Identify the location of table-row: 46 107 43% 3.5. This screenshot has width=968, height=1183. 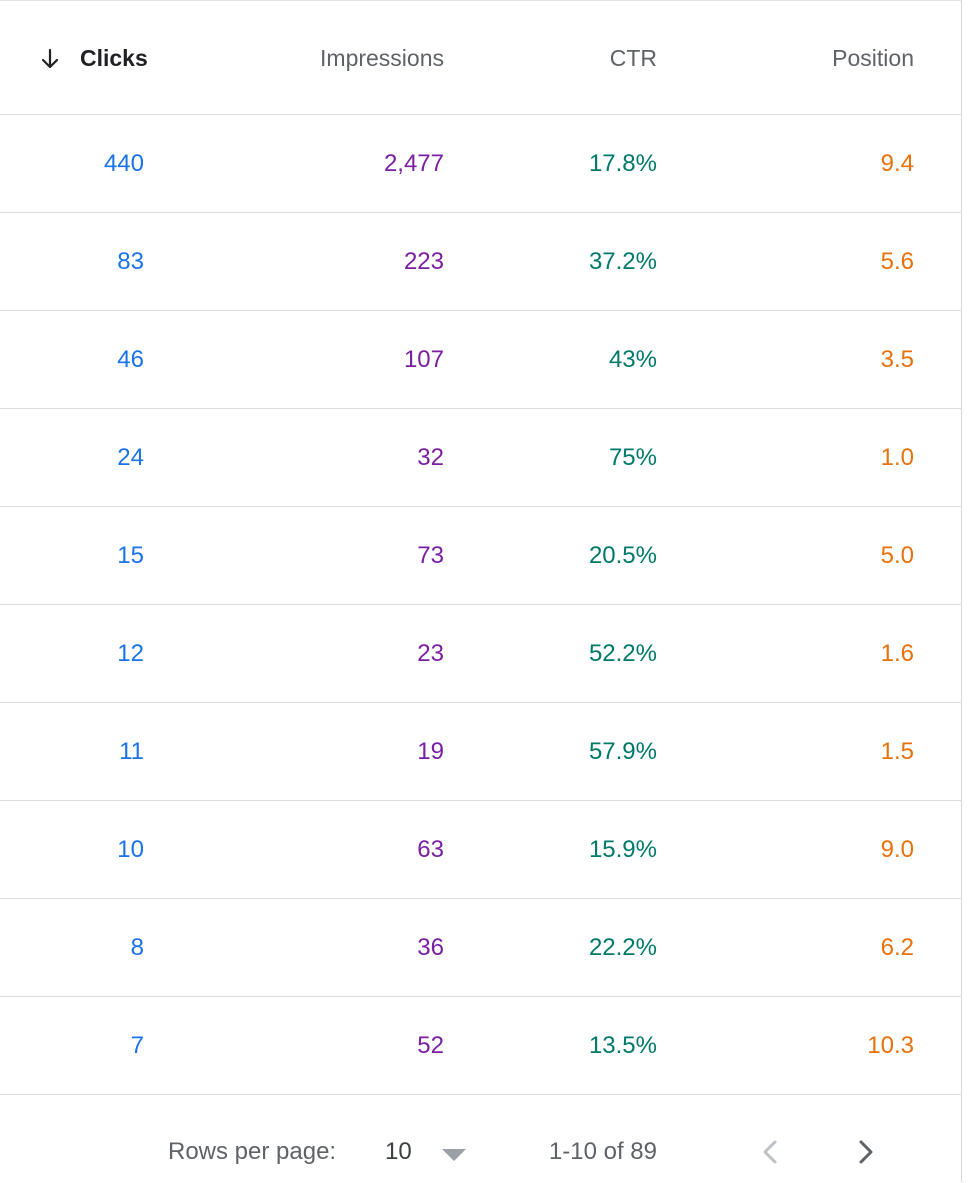
(481, 360).